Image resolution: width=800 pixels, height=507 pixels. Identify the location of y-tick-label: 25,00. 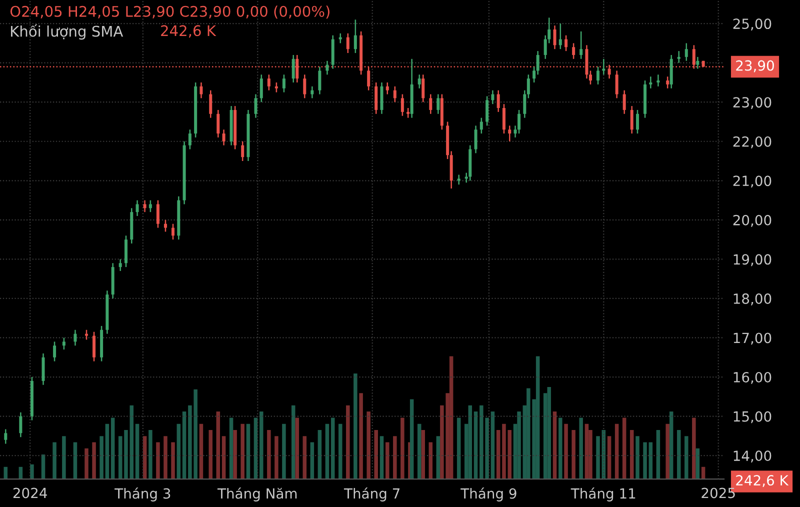
(752, 24).